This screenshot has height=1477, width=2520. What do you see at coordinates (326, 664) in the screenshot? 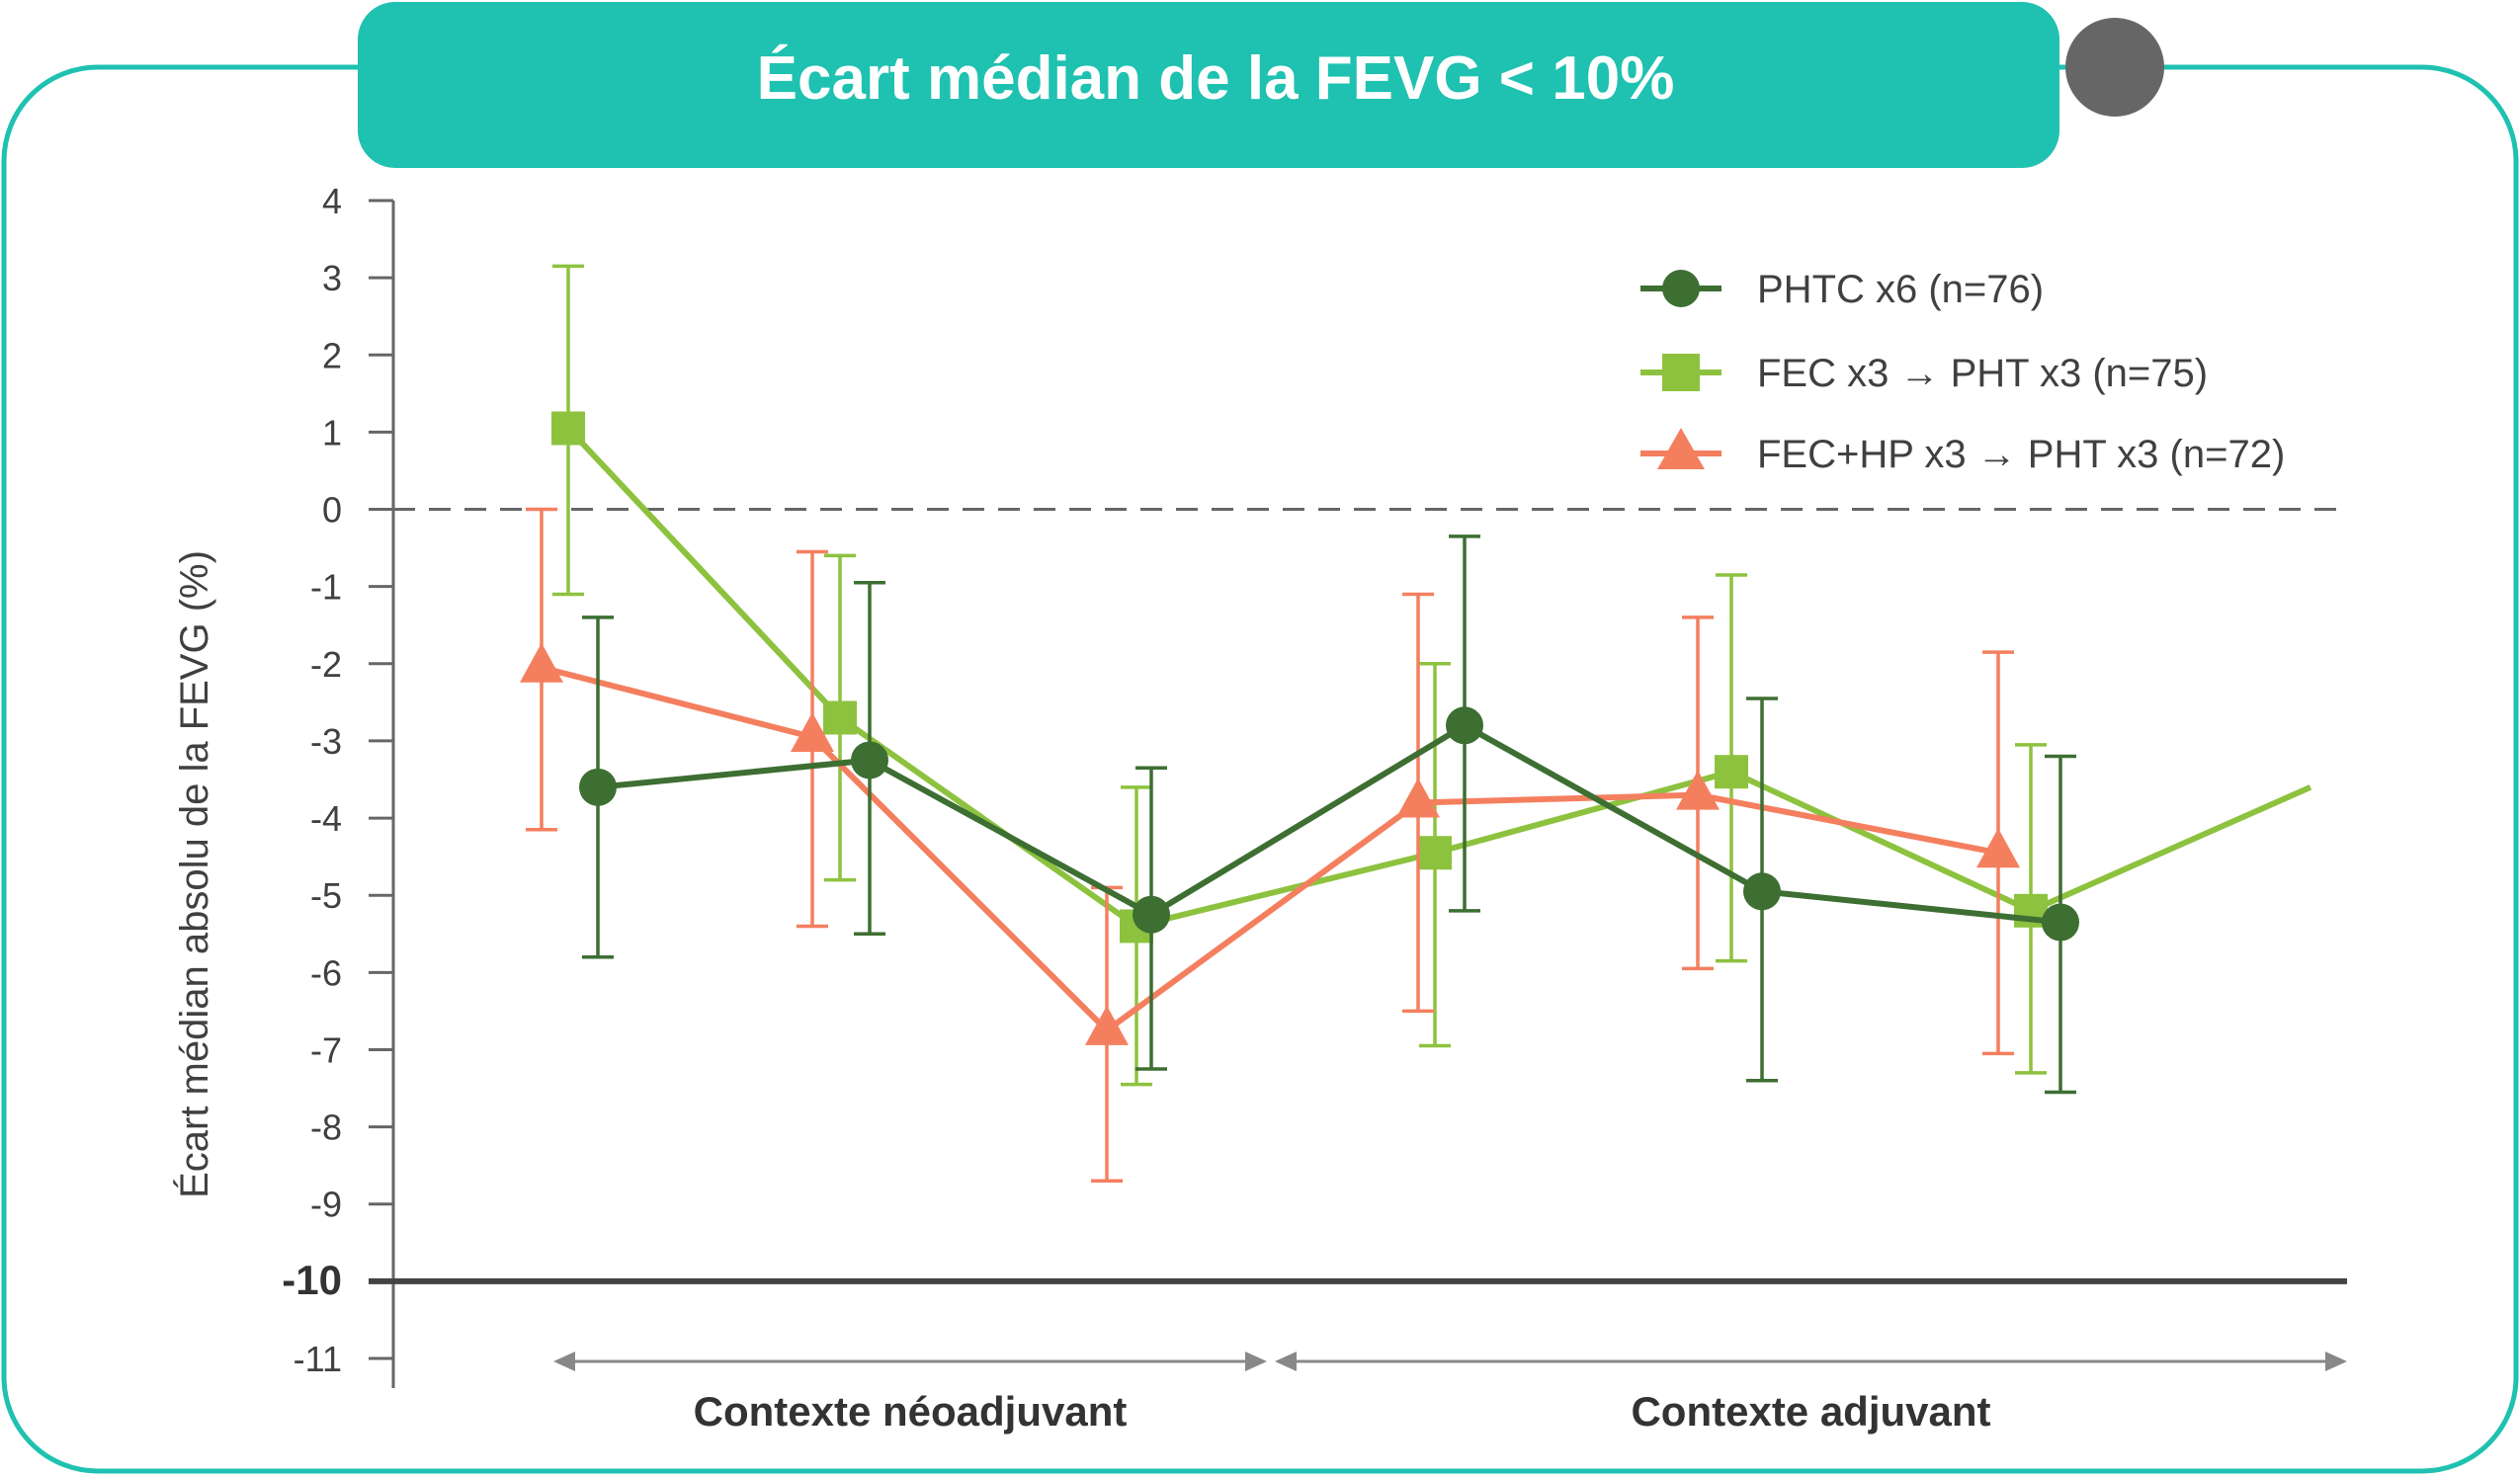
I see `y-tick-label: -2` at bounding box center [326, 664].